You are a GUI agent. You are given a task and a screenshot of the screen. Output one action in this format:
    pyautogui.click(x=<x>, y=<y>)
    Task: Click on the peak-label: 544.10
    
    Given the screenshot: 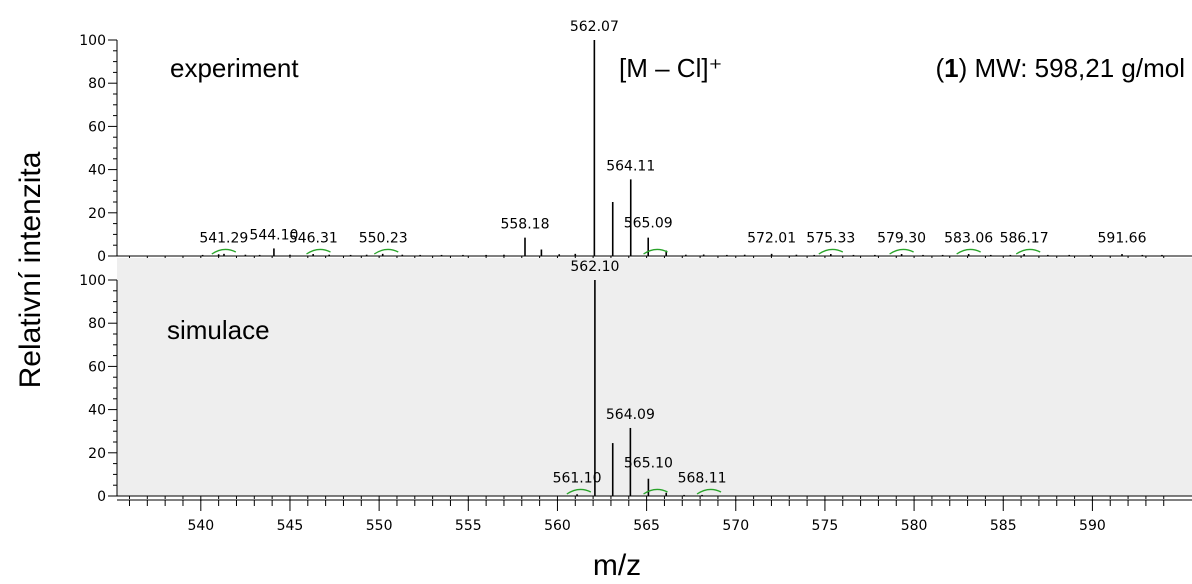 What is the action you would take?
    pyautogui.click(x=273, y=235)
    